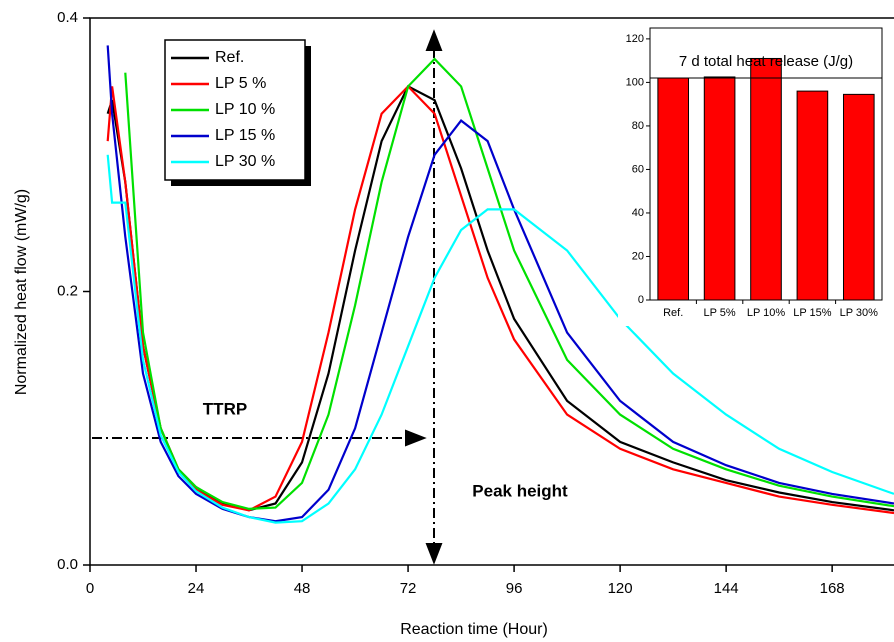  I want to click on x-tick-label: 72, so click(408, 588).